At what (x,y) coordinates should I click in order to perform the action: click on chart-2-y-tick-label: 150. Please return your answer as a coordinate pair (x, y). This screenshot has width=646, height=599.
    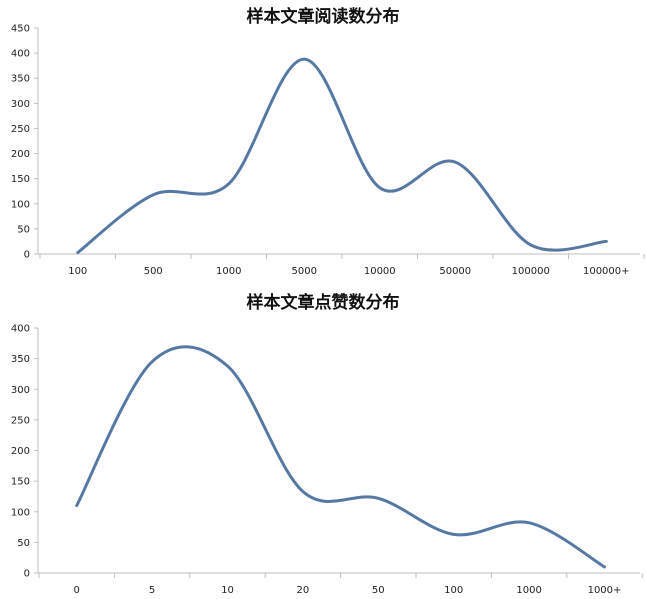
    Looking at the image, I should click on (20, 482).